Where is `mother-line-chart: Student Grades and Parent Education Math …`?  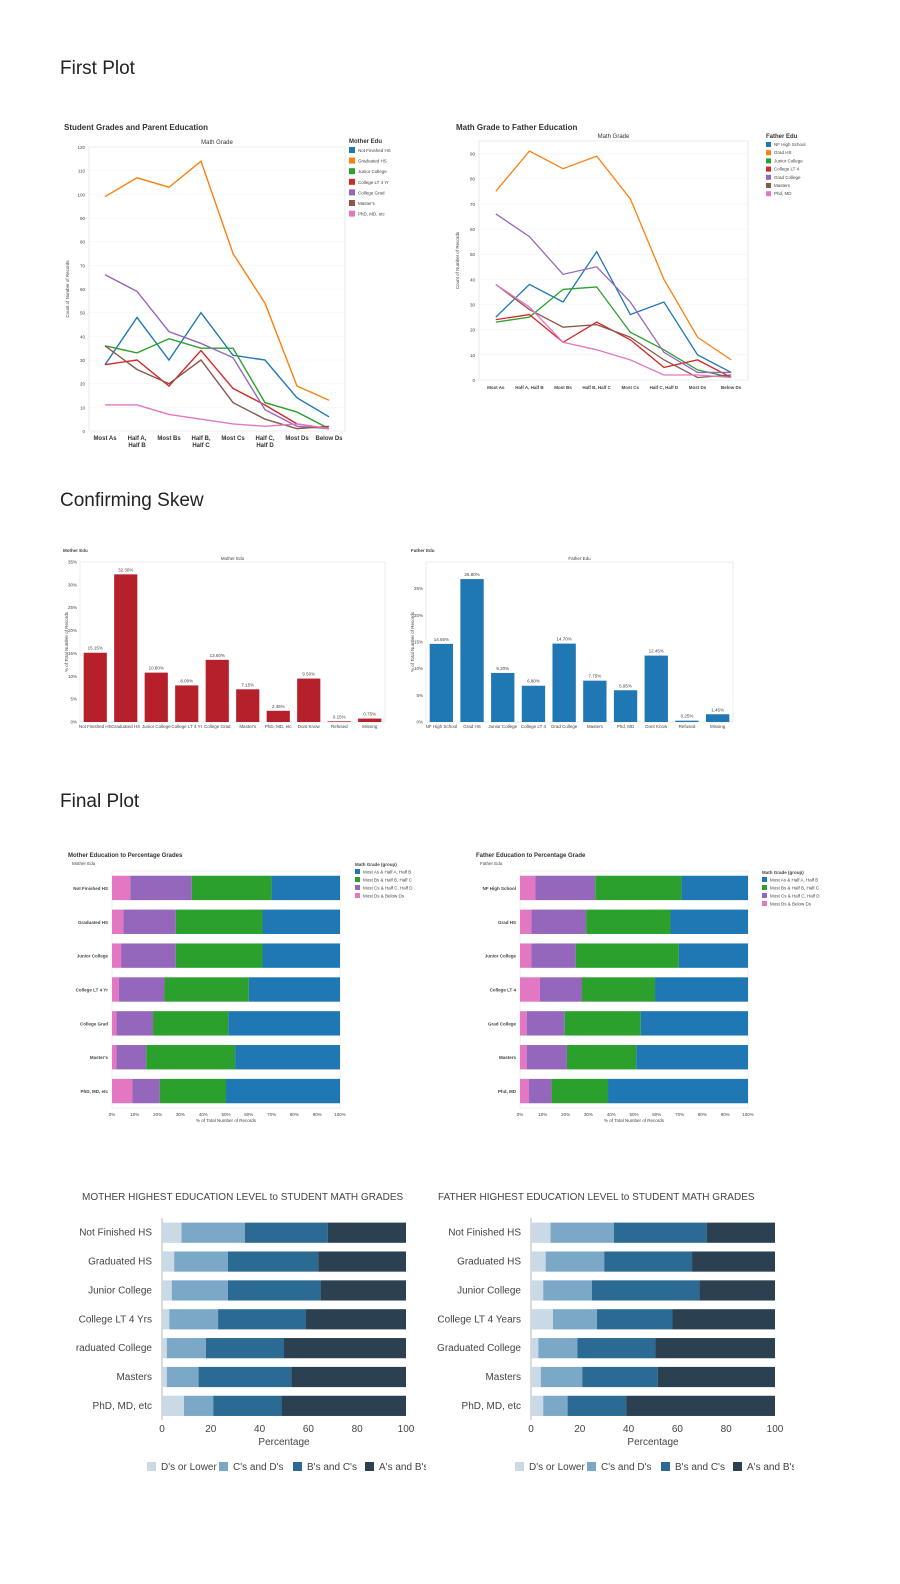 mother-line-chart: Student Grades and Parent Education Math … is located at coordinates (240, 290).